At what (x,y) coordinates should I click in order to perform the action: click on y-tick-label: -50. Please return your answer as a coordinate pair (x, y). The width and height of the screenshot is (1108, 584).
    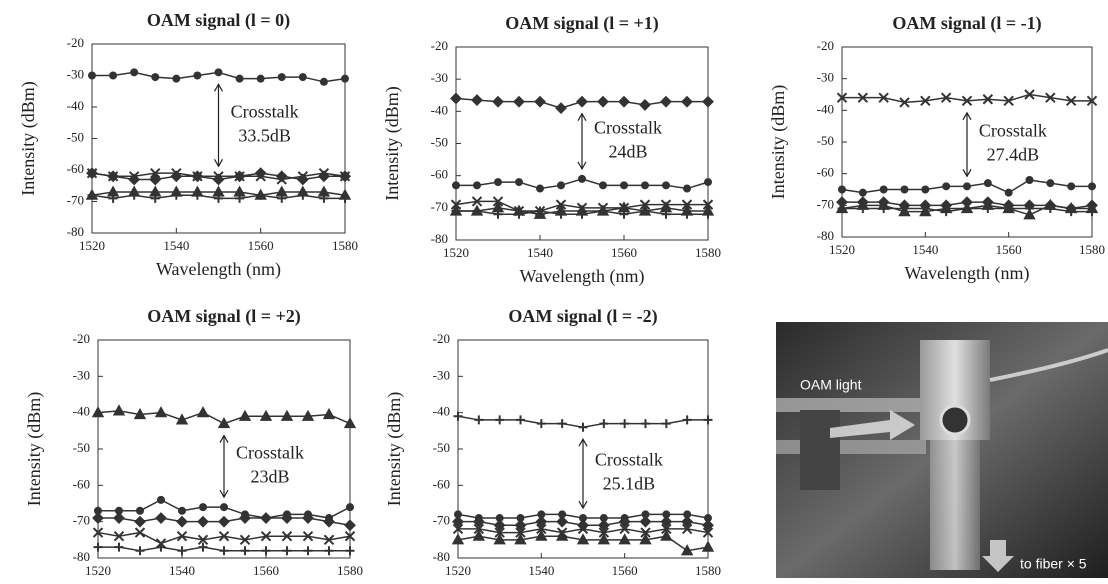
    Looking at the image, I should click on (75, 136).